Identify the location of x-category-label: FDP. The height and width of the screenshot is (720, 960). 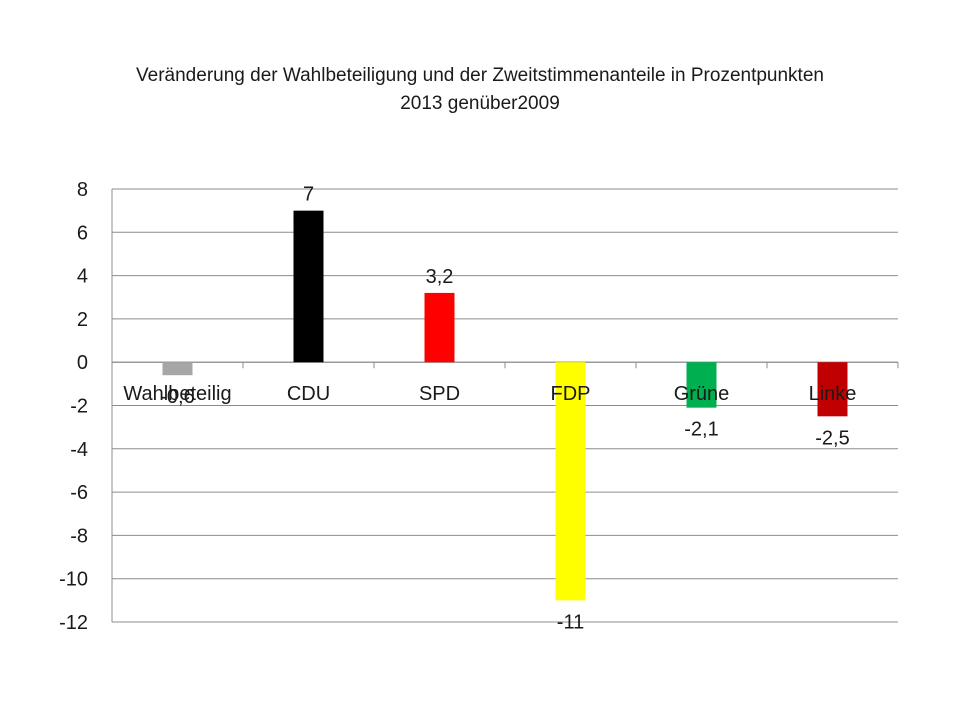
(571, 394).